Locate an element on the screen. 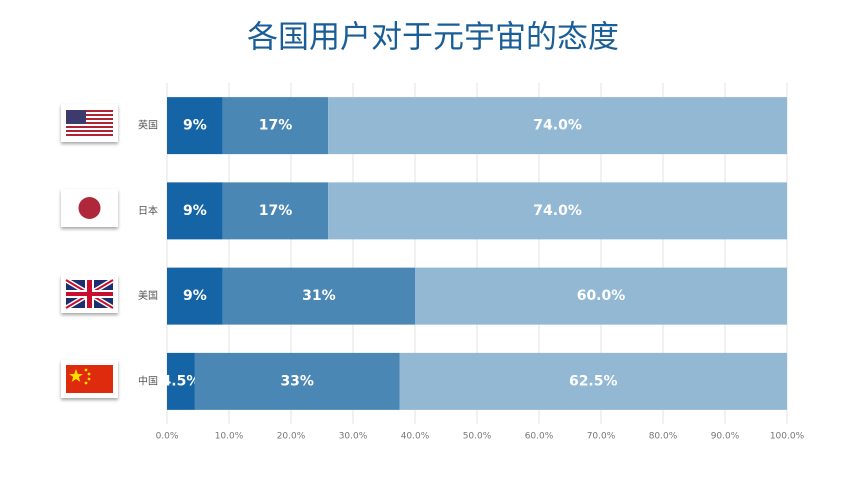  x-tick-label: 30.0% is located at coordinates (353, 437).